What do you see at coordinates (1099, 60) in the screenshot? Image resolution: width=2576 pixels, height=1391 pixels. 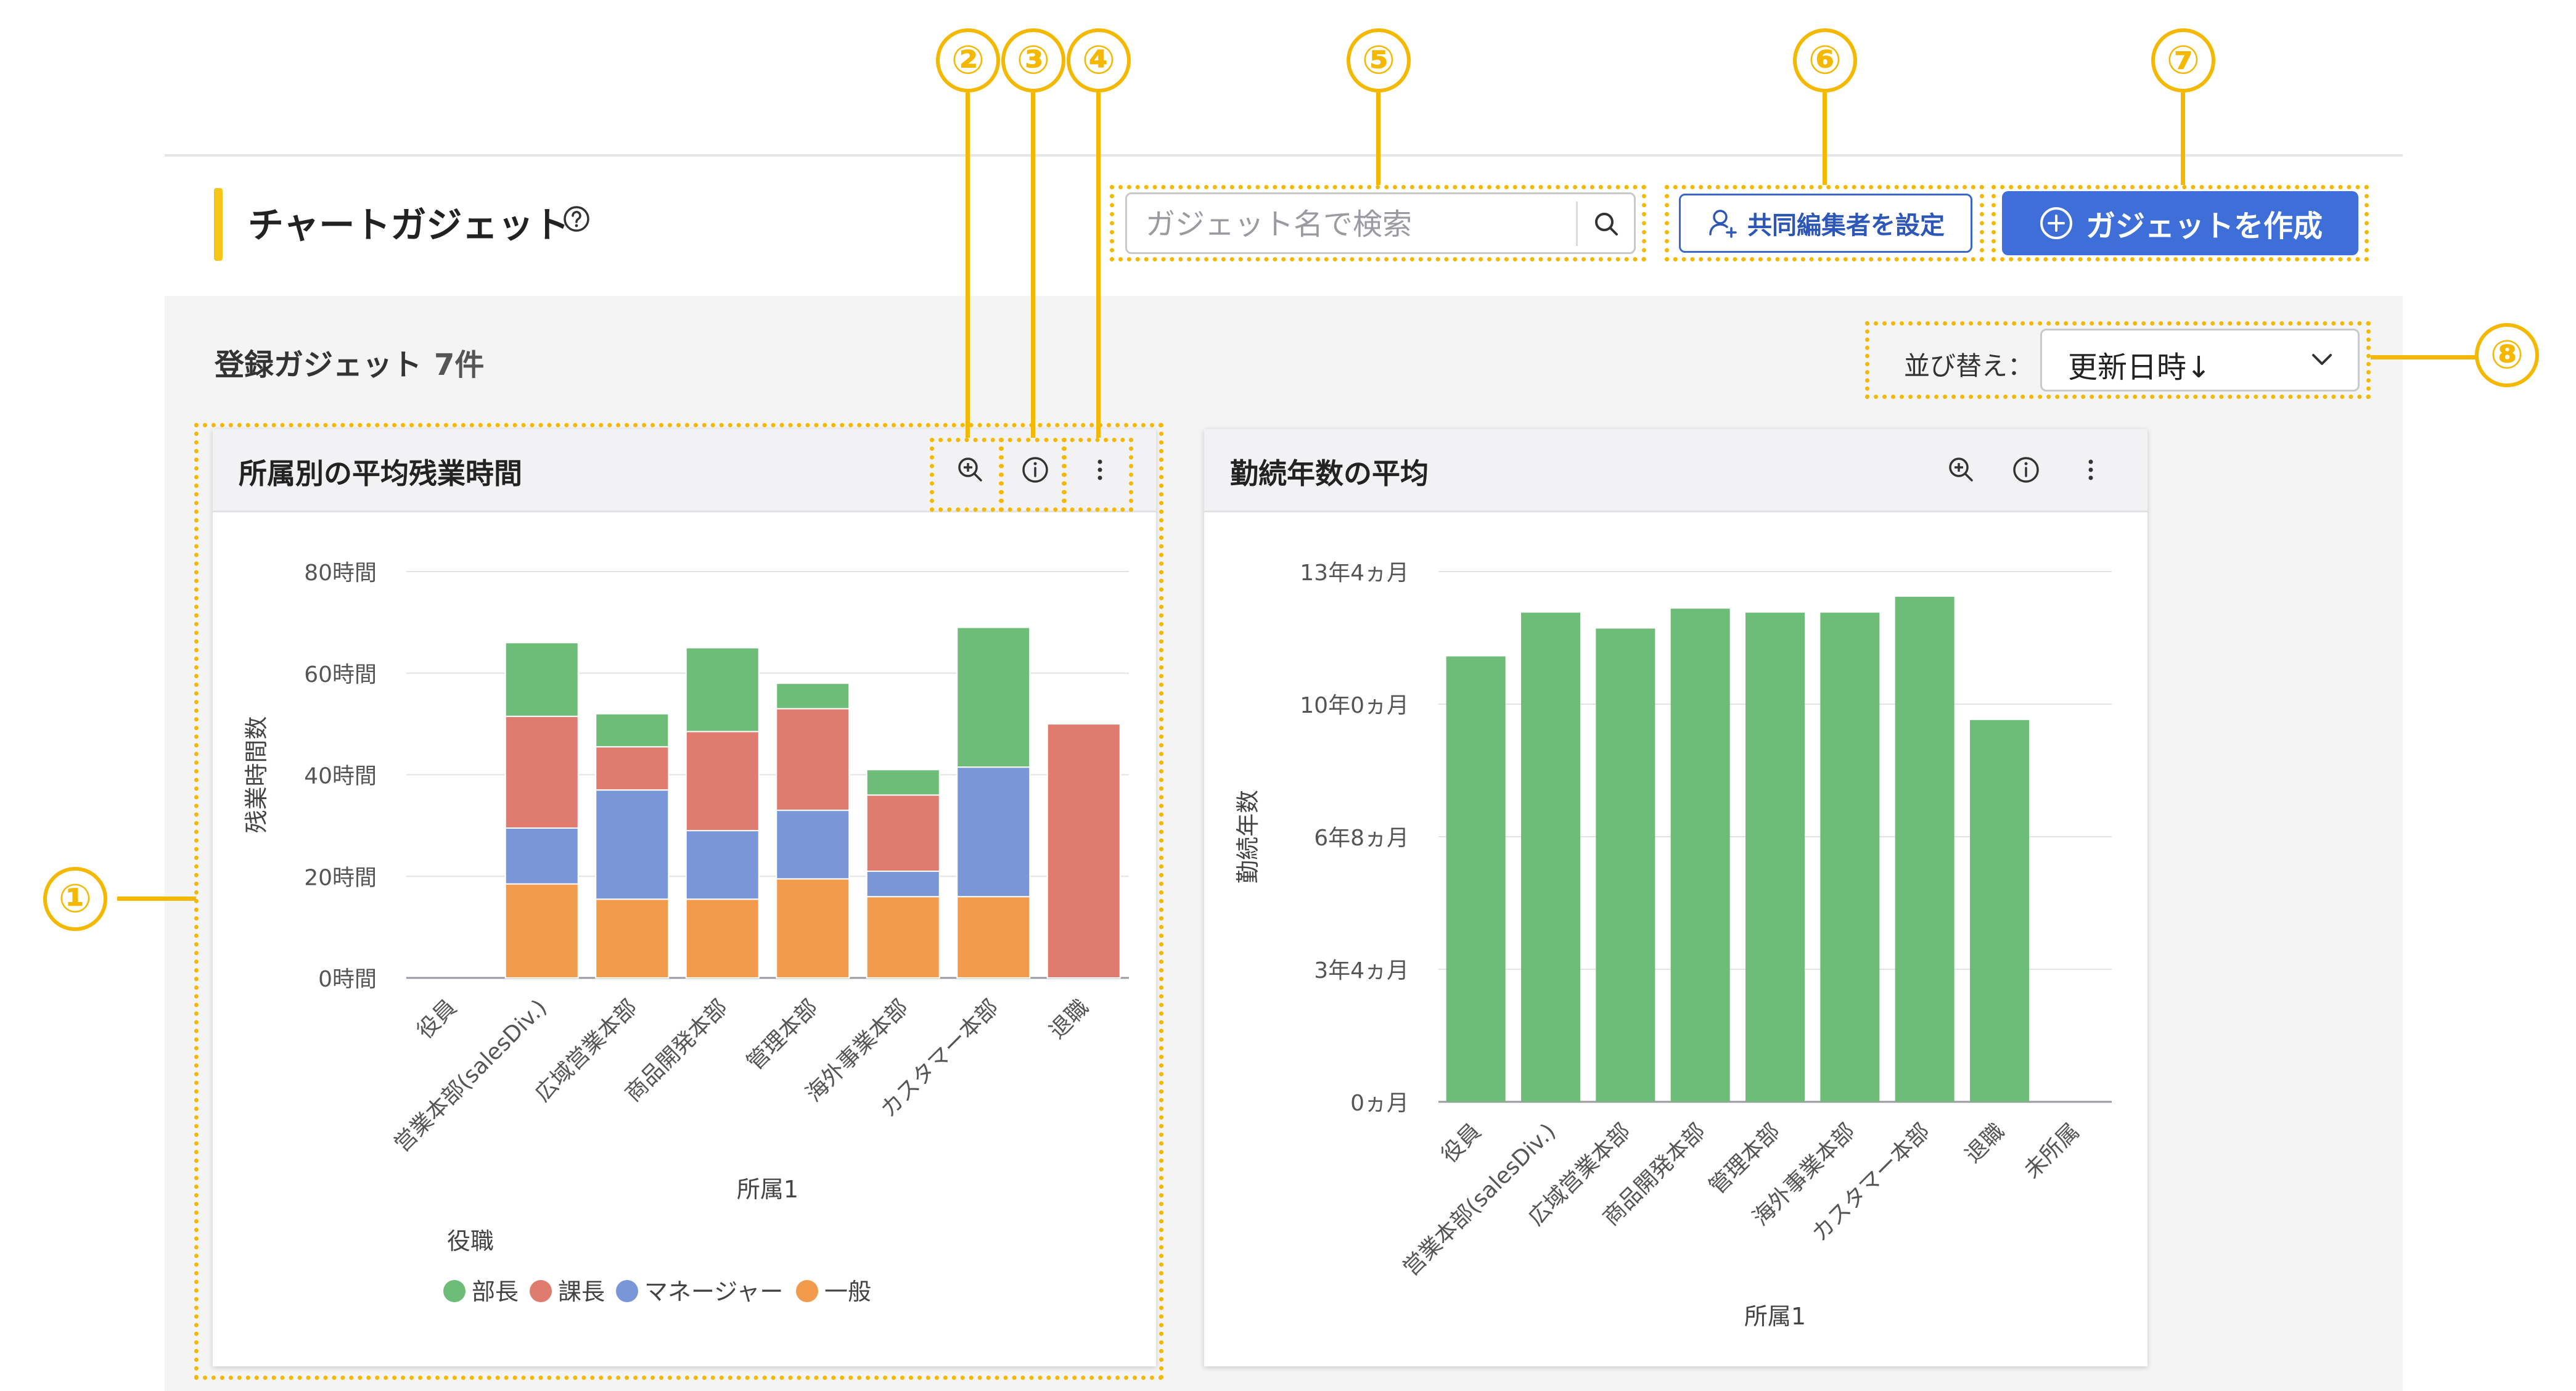 I see `callout-4: ④` at bounding box center [1099, 60].